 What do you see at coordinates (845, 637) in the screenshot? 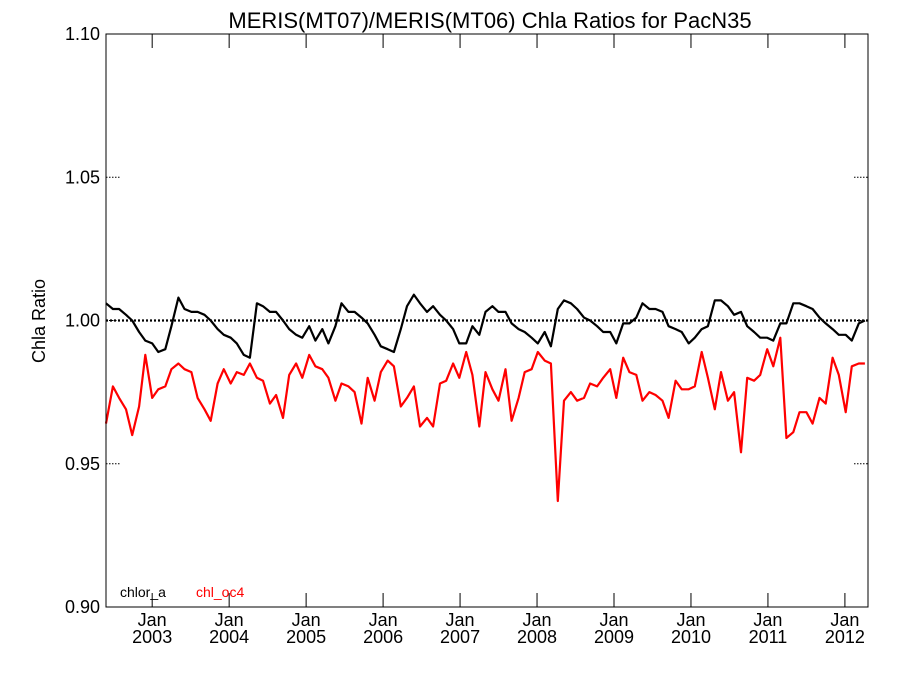
I see `x-tick-label-year: 2012` at bounding box center [845, 637].